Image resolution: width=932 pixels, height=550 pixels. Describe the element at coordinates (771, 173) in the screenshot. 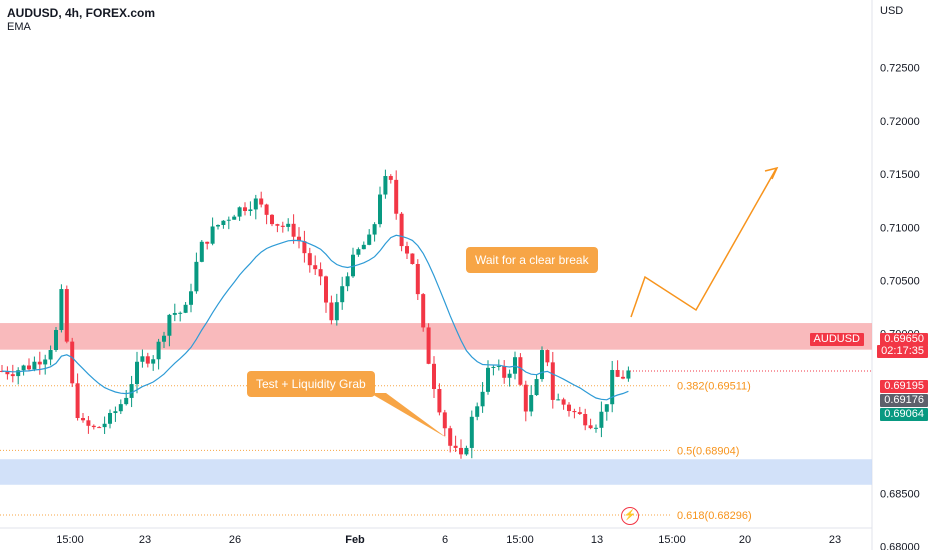

I see `projection-arrowhead` at that location.